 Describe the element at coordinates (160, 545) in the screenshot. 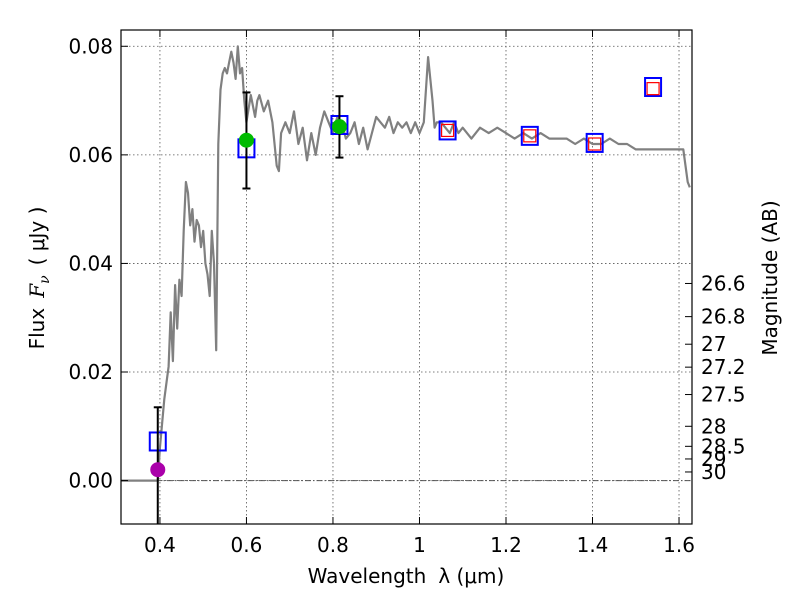

I see `x-tick-label: 0.4` at that location.